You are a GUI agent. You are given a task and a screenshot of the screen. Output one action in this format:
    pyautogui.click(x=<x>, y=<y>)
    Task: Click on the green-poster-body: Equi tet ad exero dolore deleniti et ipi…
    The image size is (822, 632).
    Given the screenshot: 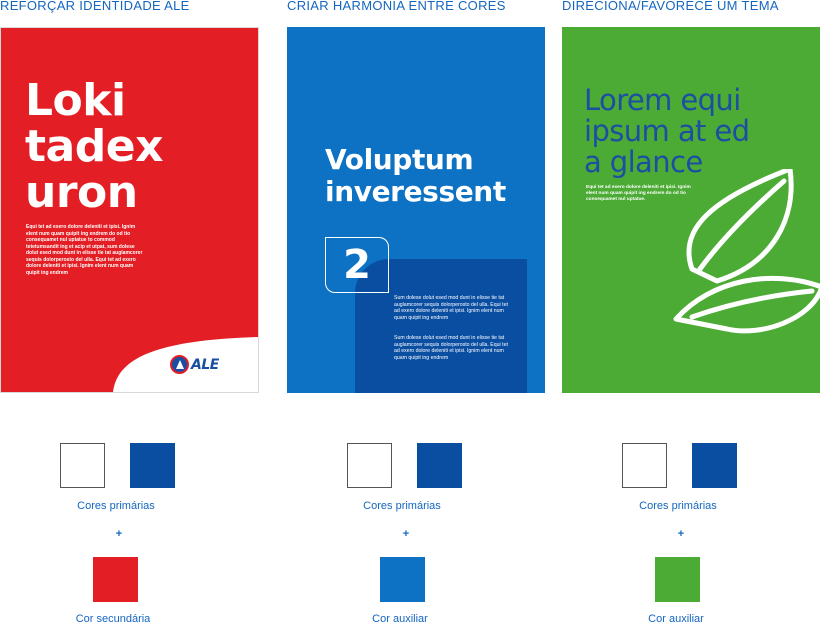 What is the action you would take?
    pyautogui.click(x=638, y=193)
    